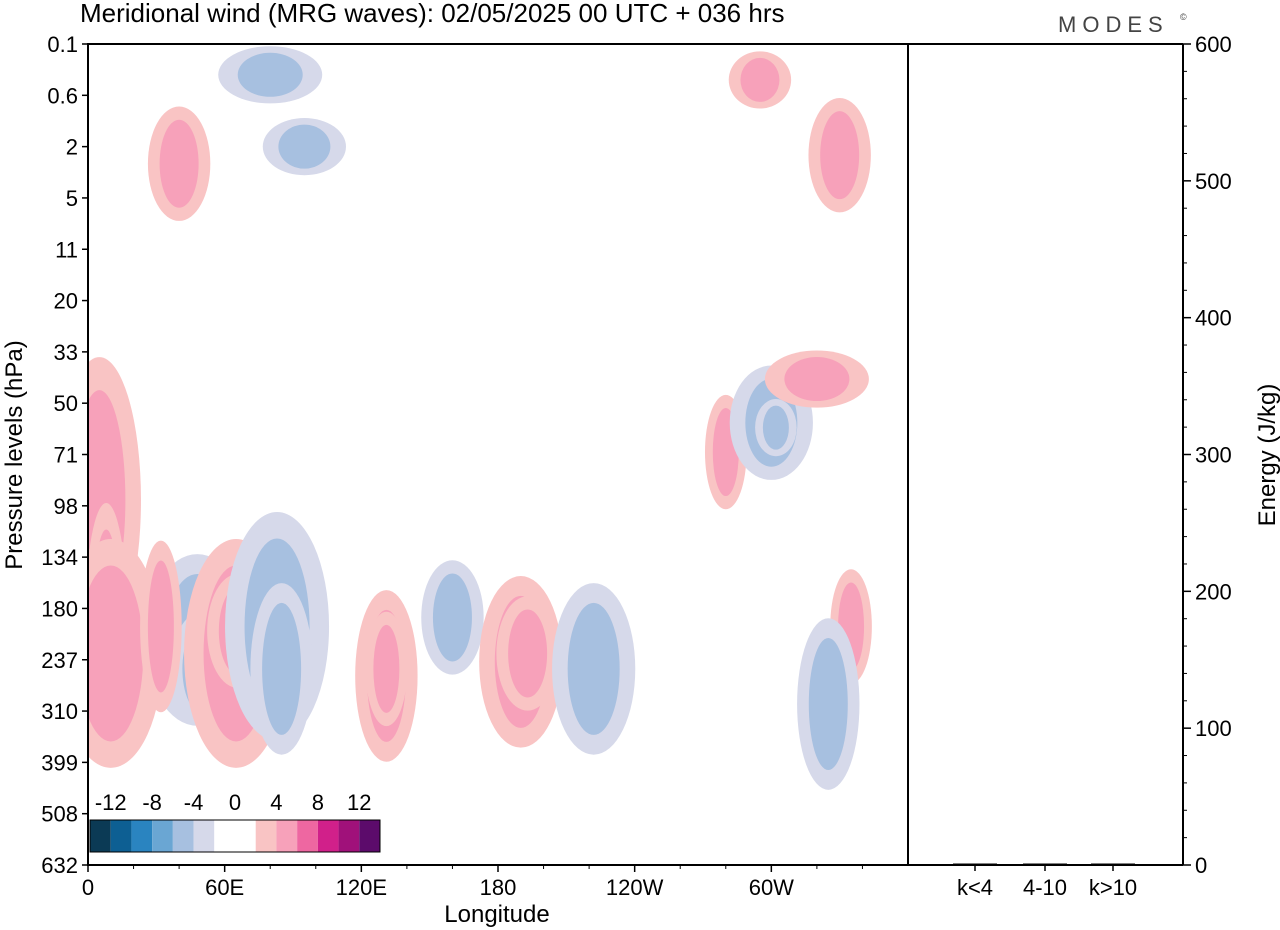 Image resolution: width=1280 pixels, height=930 pixels. Describe the element at coordinates (224, 887) in the screenshot. I see `x-tick-label: 60E` at that location.